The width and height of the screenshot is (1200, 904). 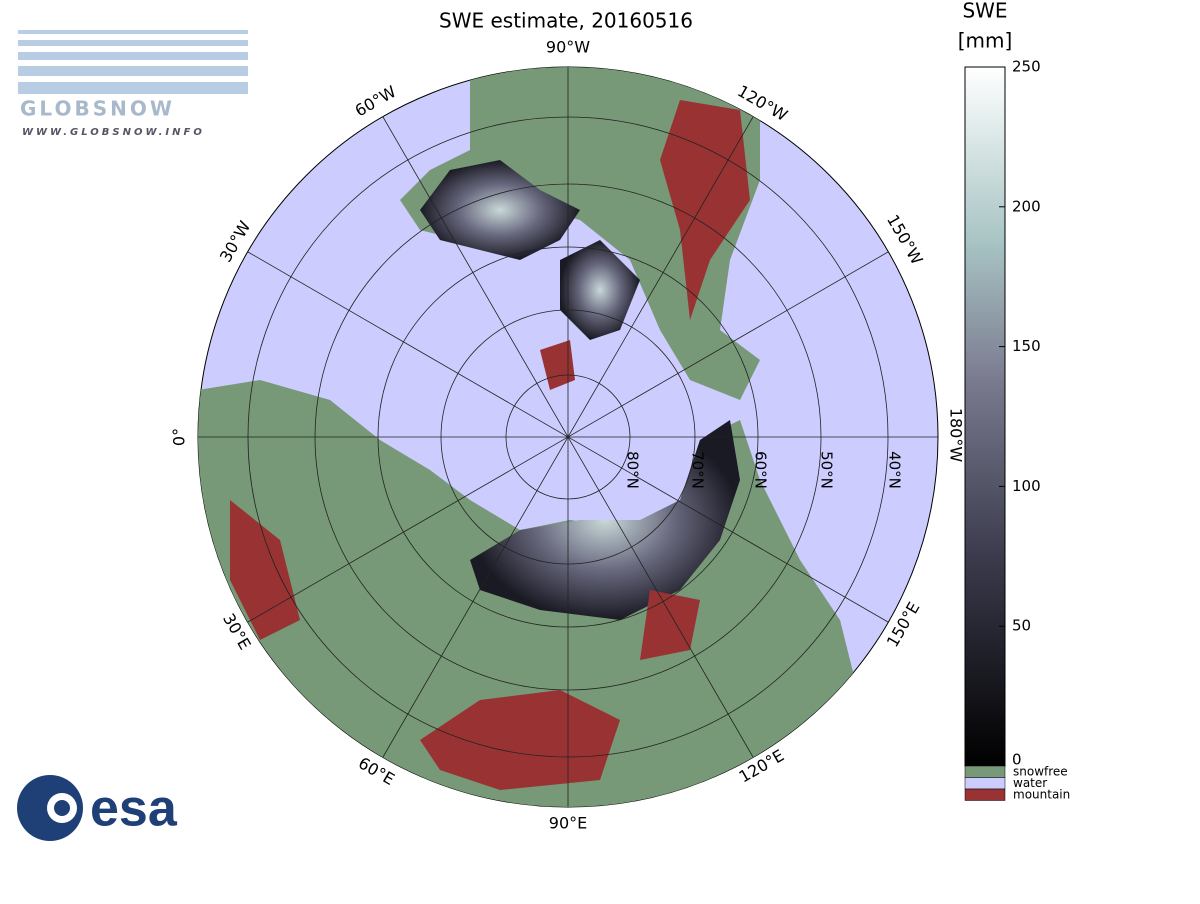 I want to click on logo-text: GLOBSNOW, so click(x=97, y=109).